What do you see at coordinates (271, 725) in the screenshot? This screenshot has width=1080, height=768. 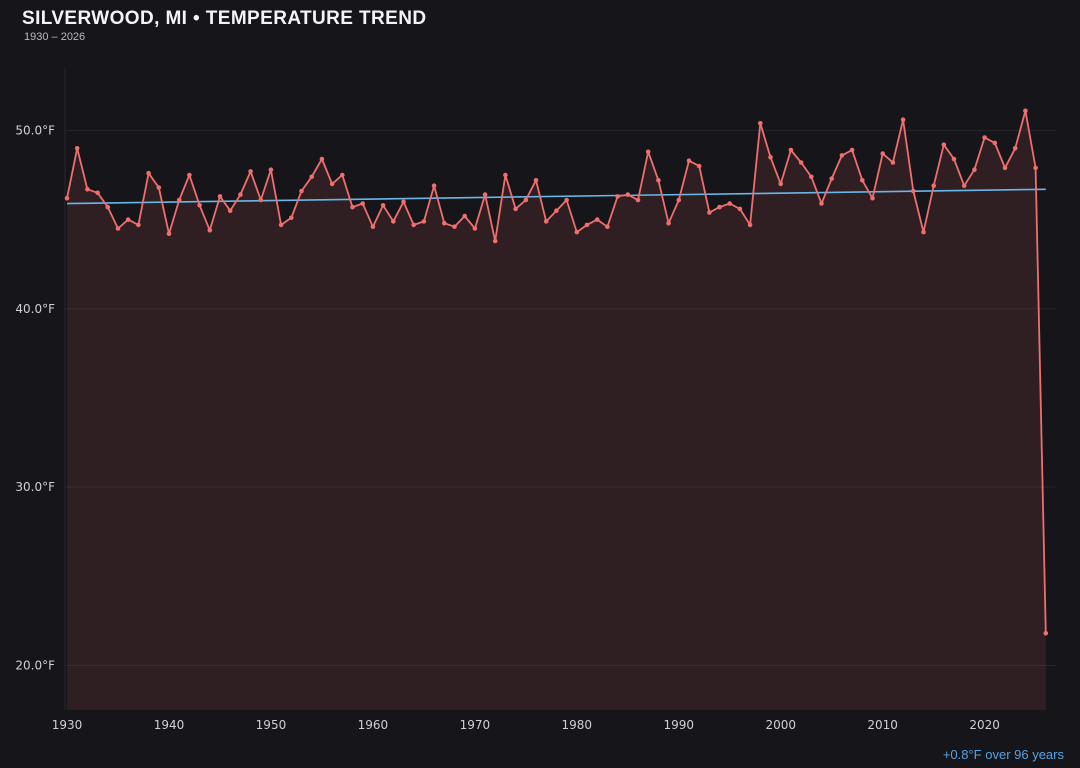 I see `x-tick-label: 1950` at bounding box center [271, 725].